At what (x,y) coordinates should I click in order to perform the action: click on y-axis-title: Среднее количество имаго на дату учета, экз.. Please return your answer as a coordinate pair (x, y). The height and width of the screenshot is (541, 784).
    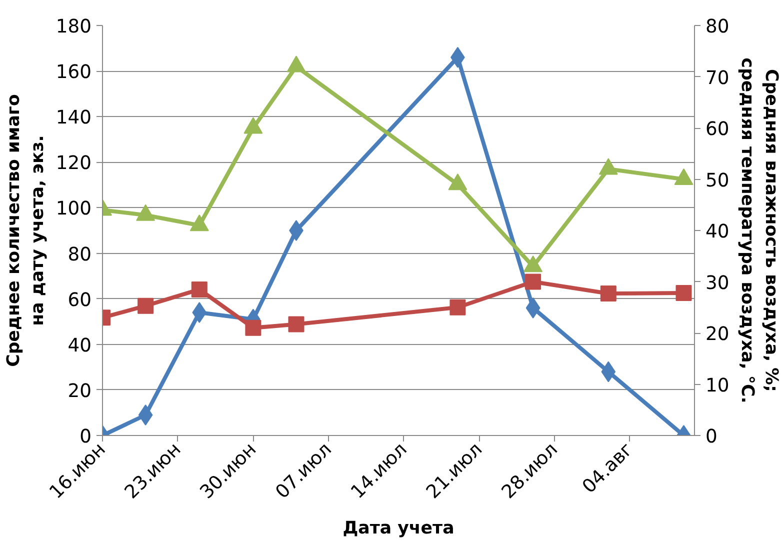
    Looking at the image, I should click on (26, 230).